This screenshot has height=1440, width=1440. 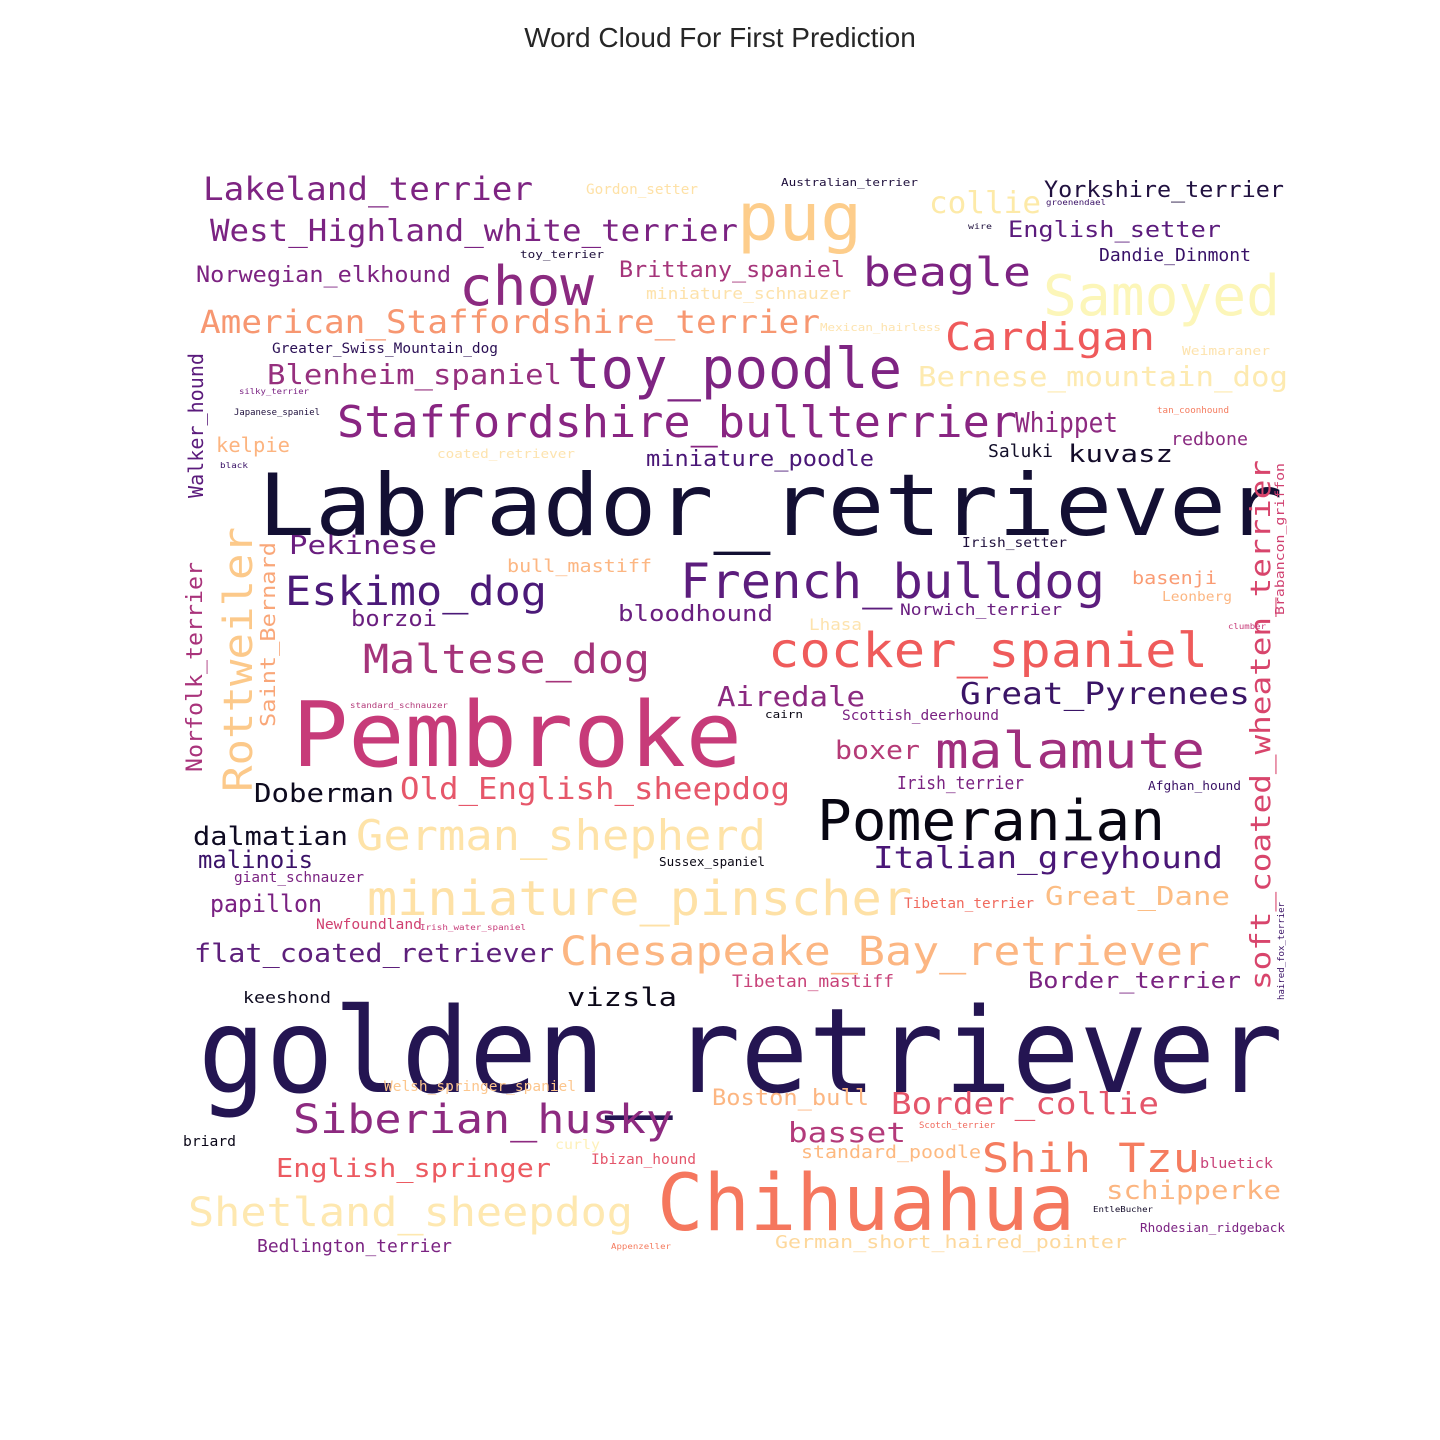 I want to click on word-mexican-hairless: Mexican_hairless, so click(x=880, y=327).